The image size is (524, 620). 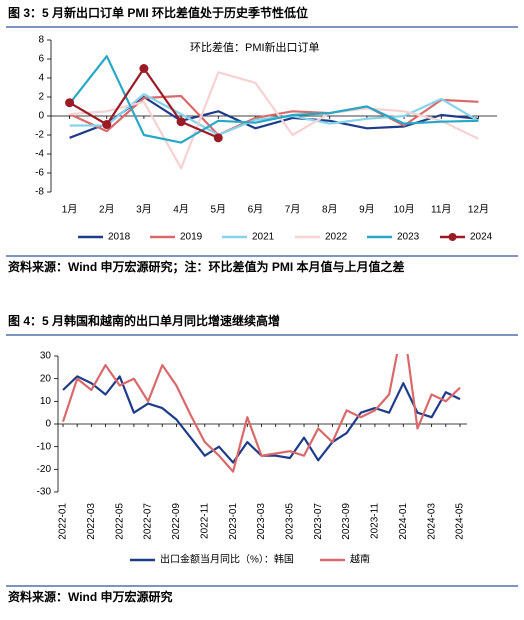 What do you see at coordinates (255, 47) in the screenshot?
I see `annotation: 环比差值：PMI新出口订单` at bounding box center [255, 47].